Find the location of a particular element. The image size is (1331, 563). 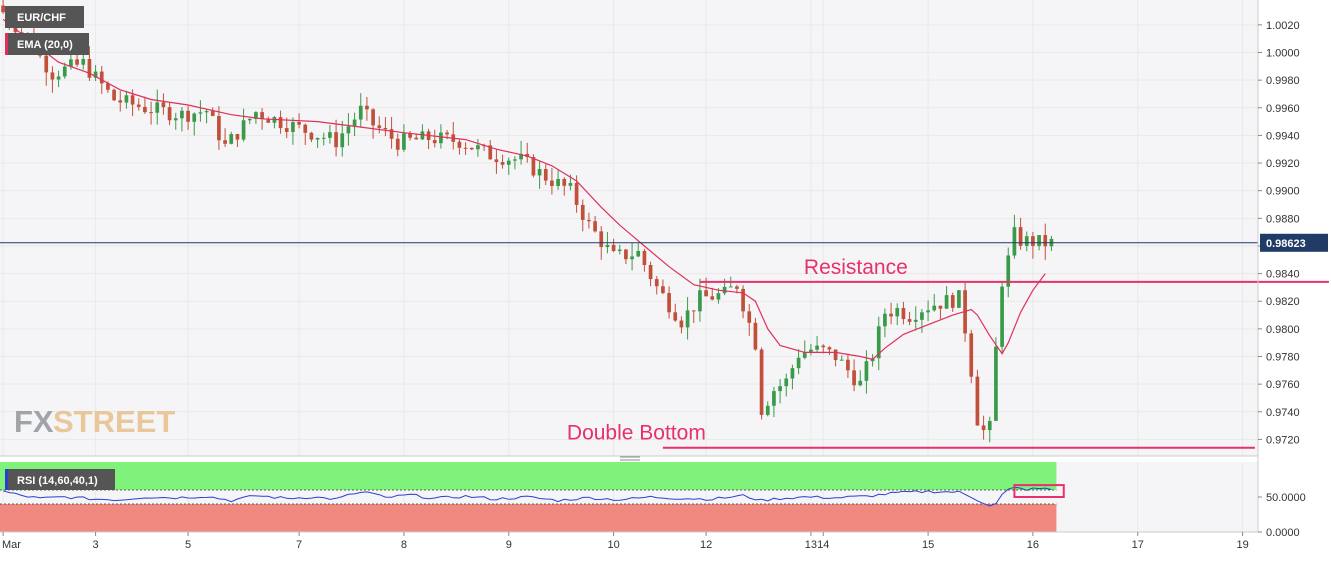

y-tick-label: 0.9760 is located at coordinates (1283, 385).